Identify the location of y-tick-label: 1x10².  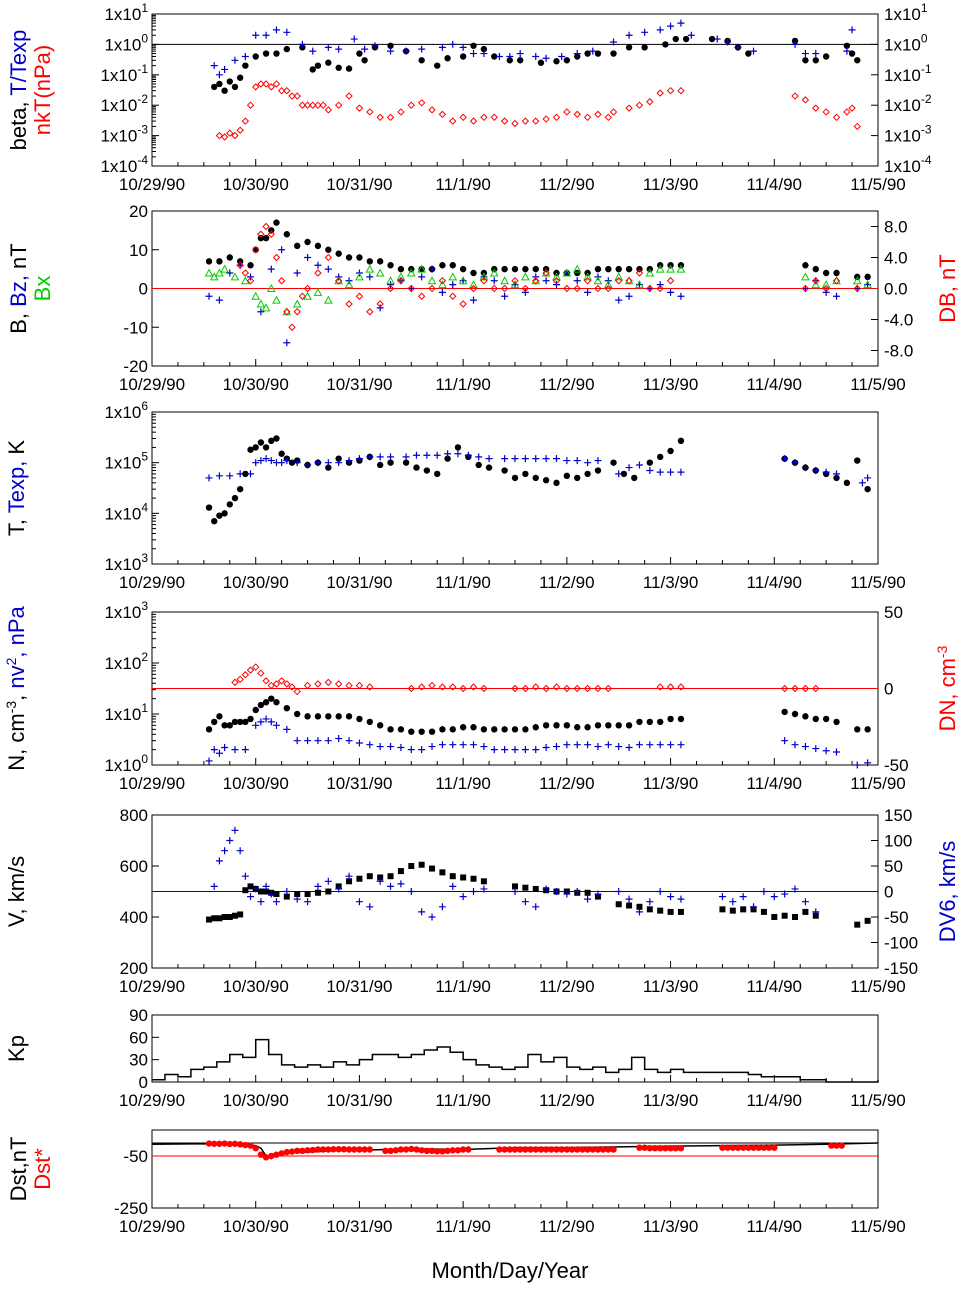
(126, 661).